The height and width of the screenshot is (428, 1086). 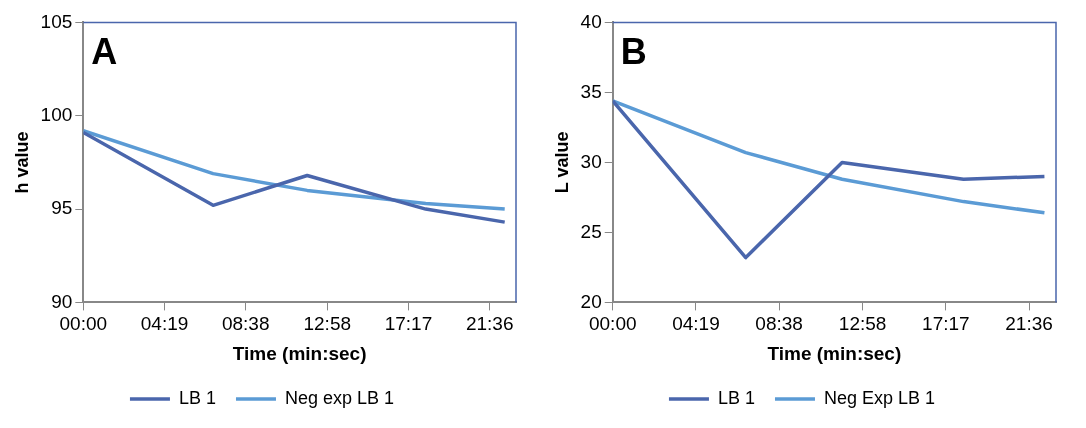 I want to click on y-tick-label: 30, so click(x=591, y=161).